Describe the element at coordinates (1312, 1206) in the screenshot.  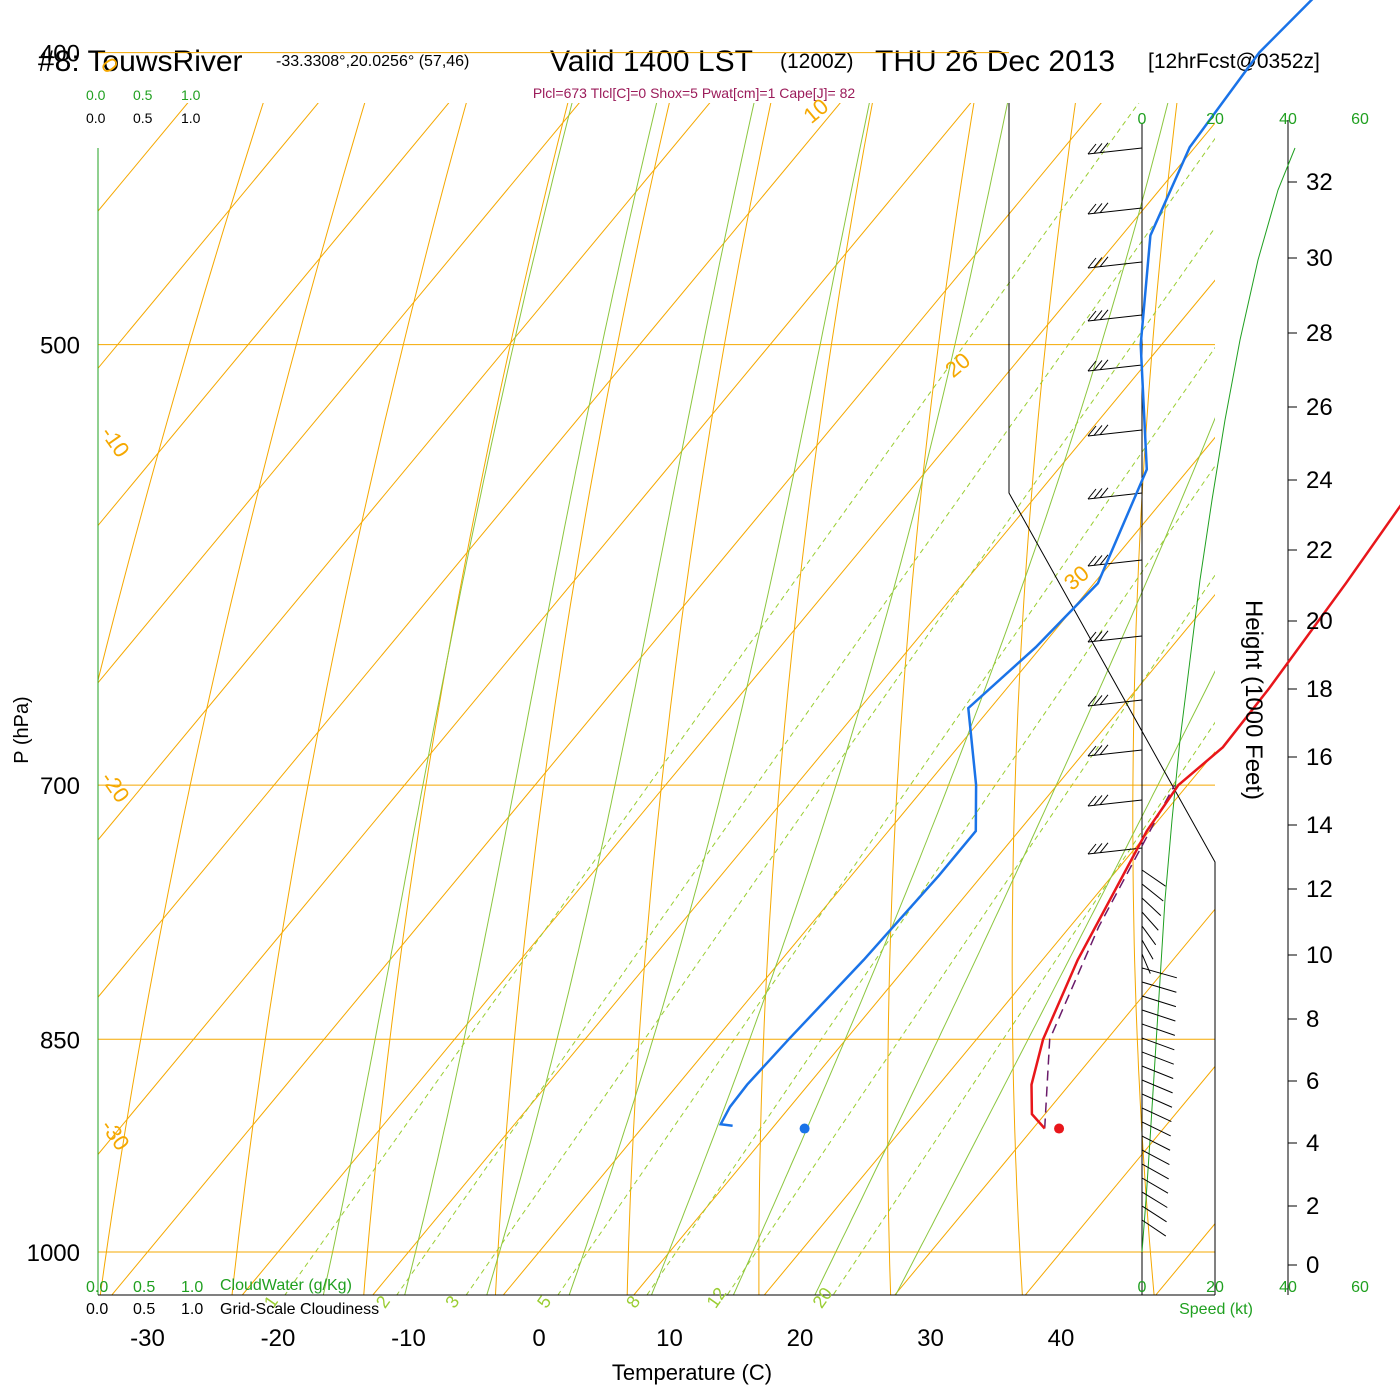
I see `height-tick-label: 2` at that location.